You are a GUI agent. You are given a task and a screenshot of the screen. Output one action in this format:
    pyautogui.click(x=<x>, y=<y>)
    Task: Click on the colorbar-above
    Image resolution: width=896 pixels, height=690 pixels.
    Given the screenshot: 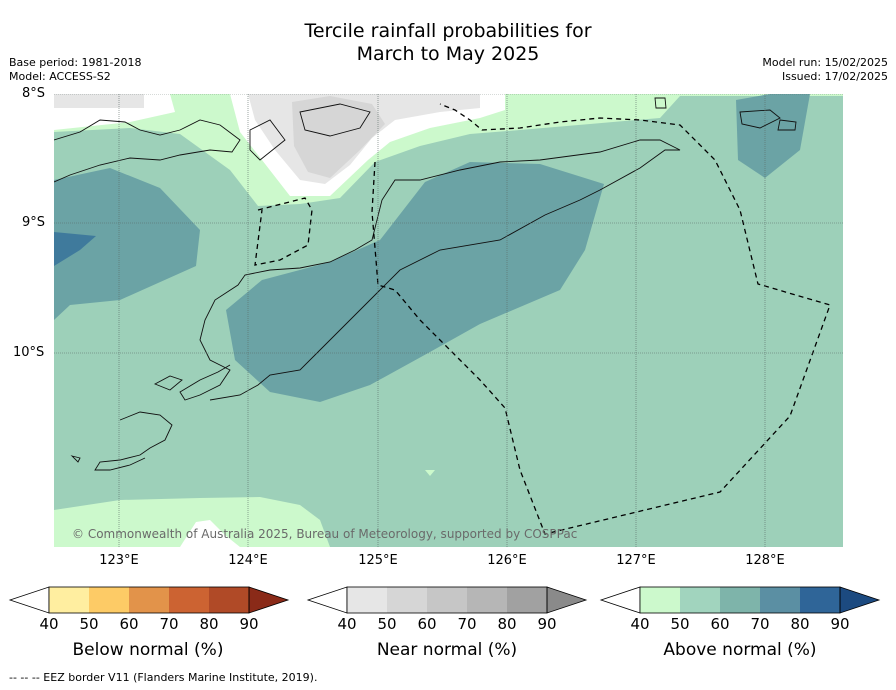 What is the action you would take?
    pyautogui.click(x=740, y=600)
    